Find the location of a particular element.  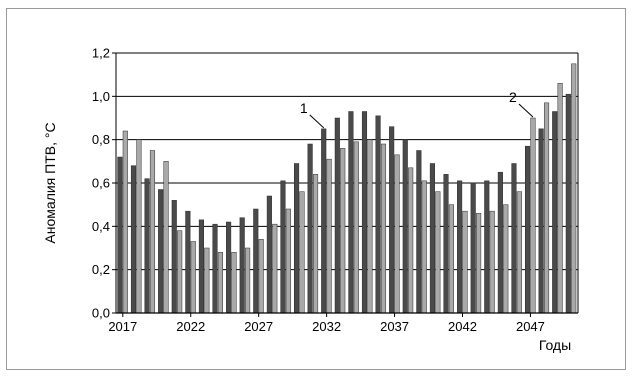

bar-series-1-2035 is located at coordinates (364, 212).